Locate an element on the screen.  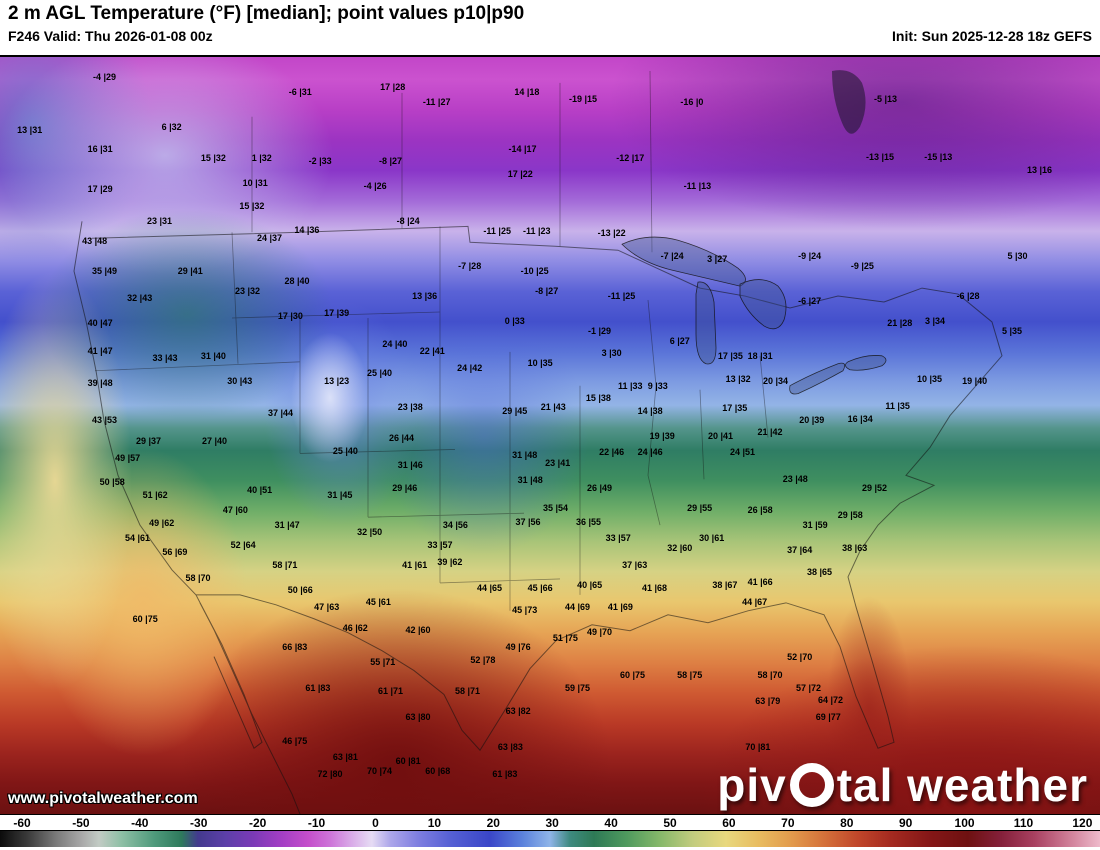
point-value: -4 |29 is located at coordinates (104, 76).